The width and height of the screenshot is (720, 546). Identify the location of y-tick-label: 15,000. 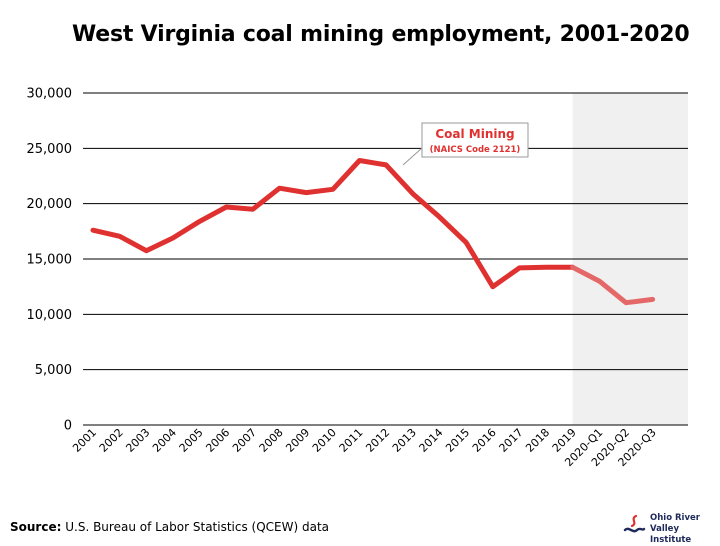
(50, 260).